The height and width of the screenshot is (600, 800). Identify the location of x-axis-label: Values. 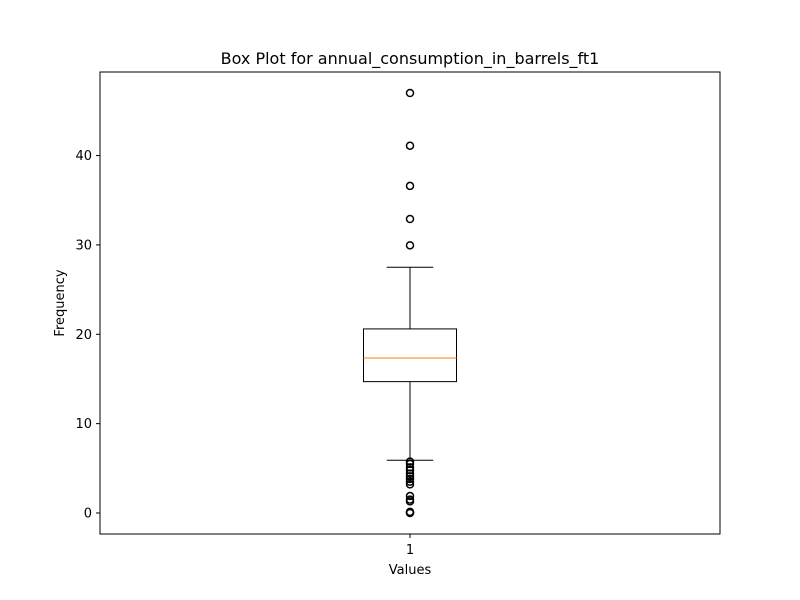
(410, 570).